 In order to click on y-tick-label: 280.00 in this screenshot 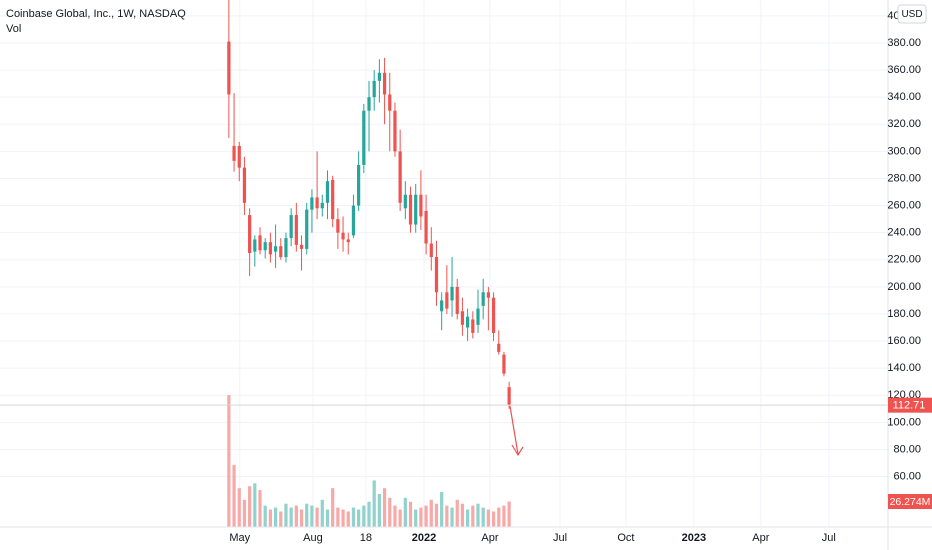, I will do `click(904, 178)`.